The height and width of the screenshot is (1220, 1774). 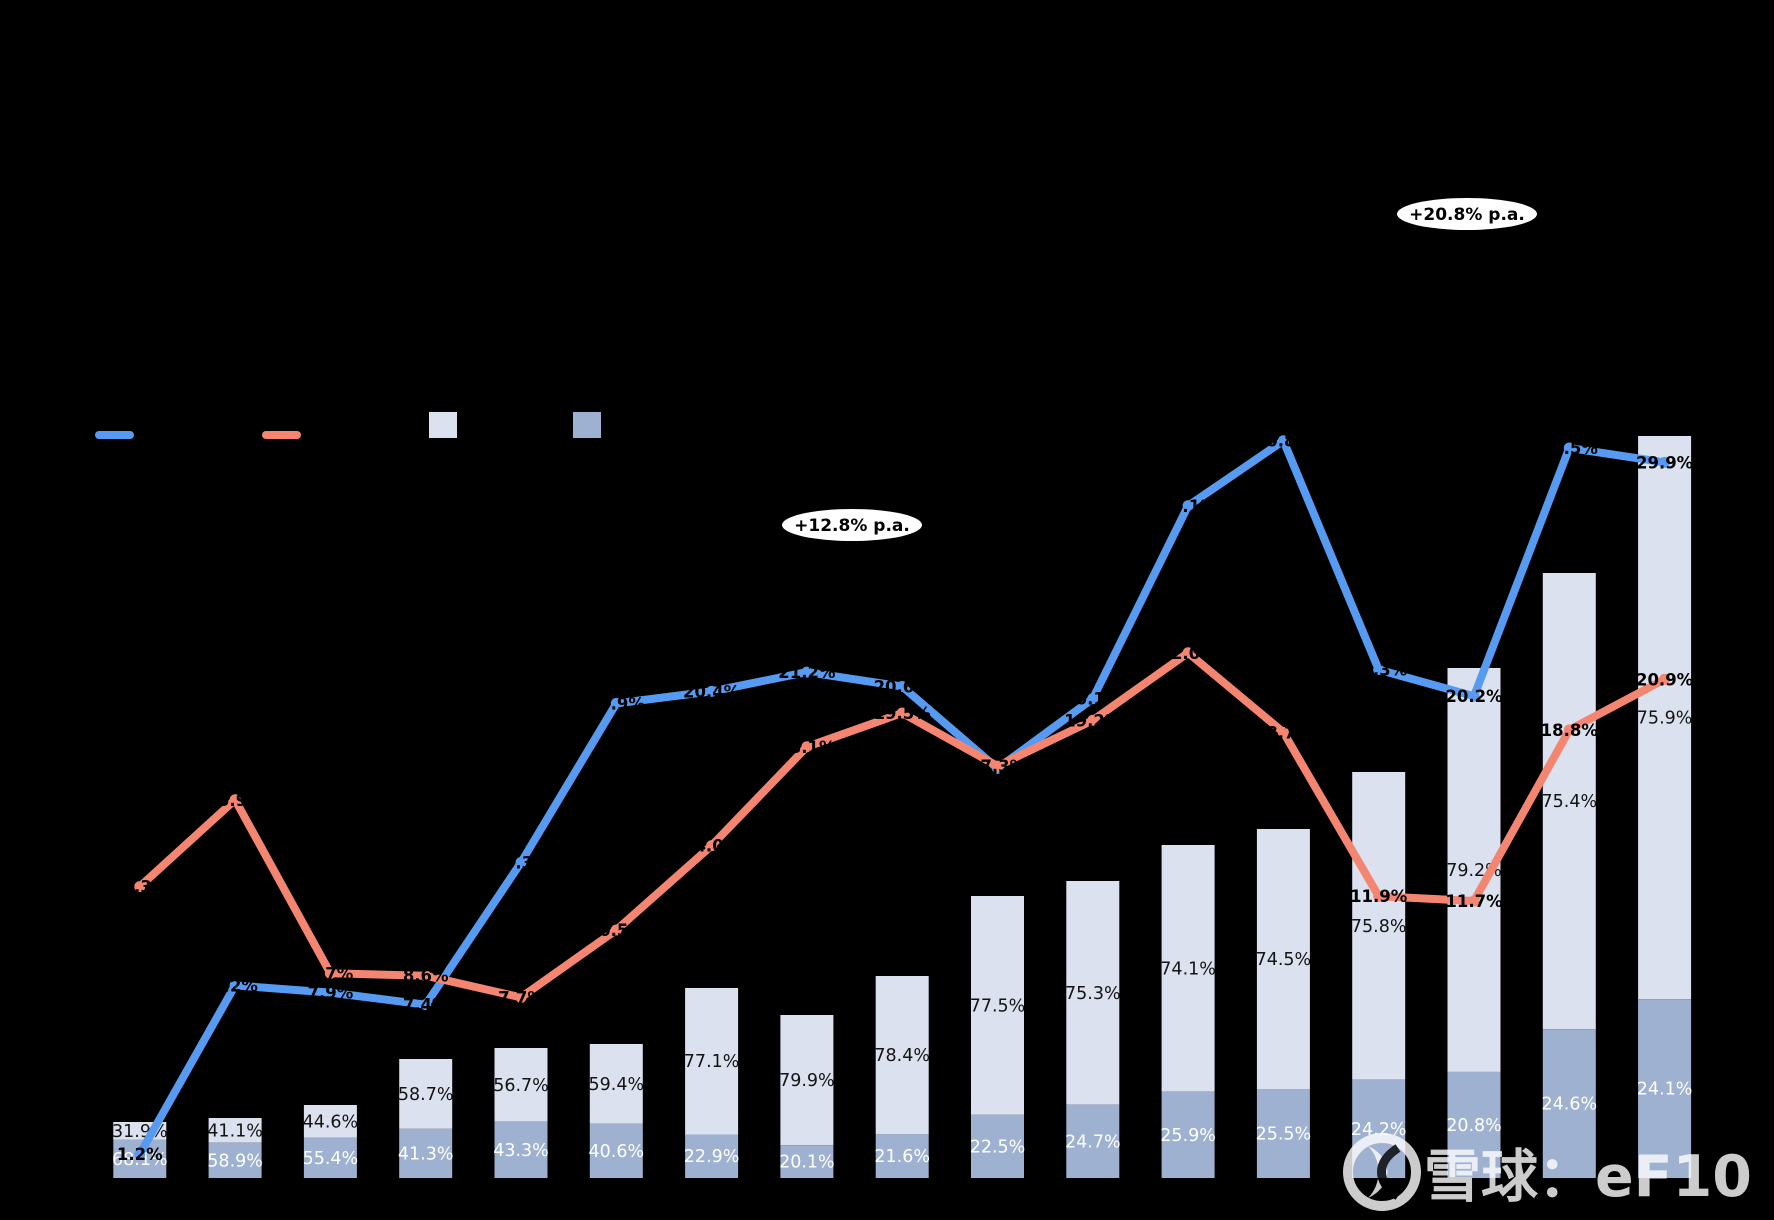 I want to click on bar-light-label: 77.1%, so click(x=712, y=1062).